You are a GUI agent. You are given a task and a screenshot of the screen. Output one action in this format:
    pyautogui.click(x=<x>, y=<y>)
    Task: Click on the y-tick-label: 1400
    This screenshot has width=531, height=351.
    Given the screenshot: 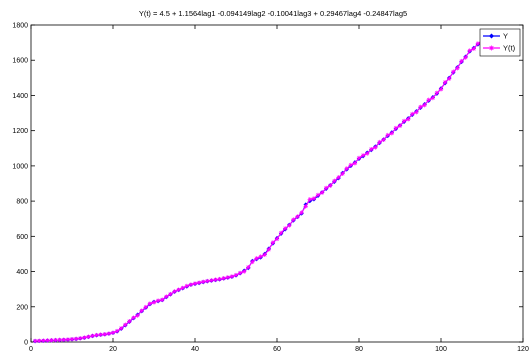 What is the action you would take?
    pyautogui.click(x=20, y=96)
    